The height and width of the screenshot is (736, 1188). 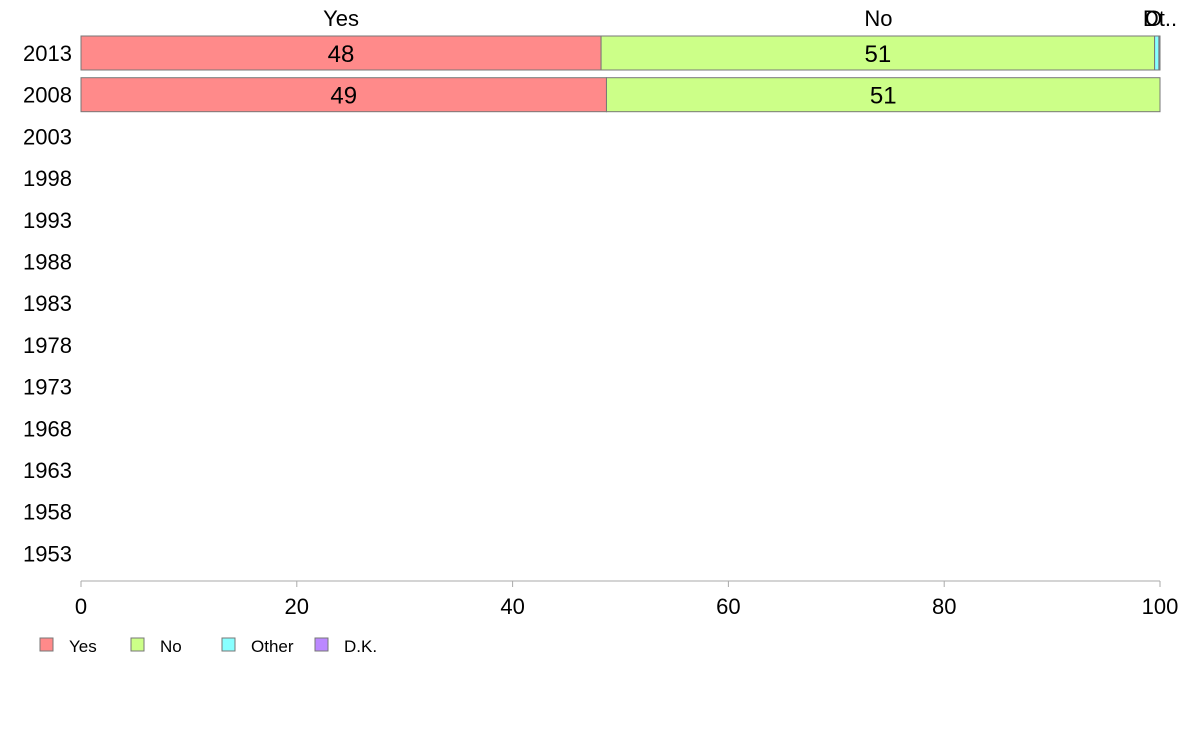 I want to click on legend-label: Other, so click(x=272, y=646).